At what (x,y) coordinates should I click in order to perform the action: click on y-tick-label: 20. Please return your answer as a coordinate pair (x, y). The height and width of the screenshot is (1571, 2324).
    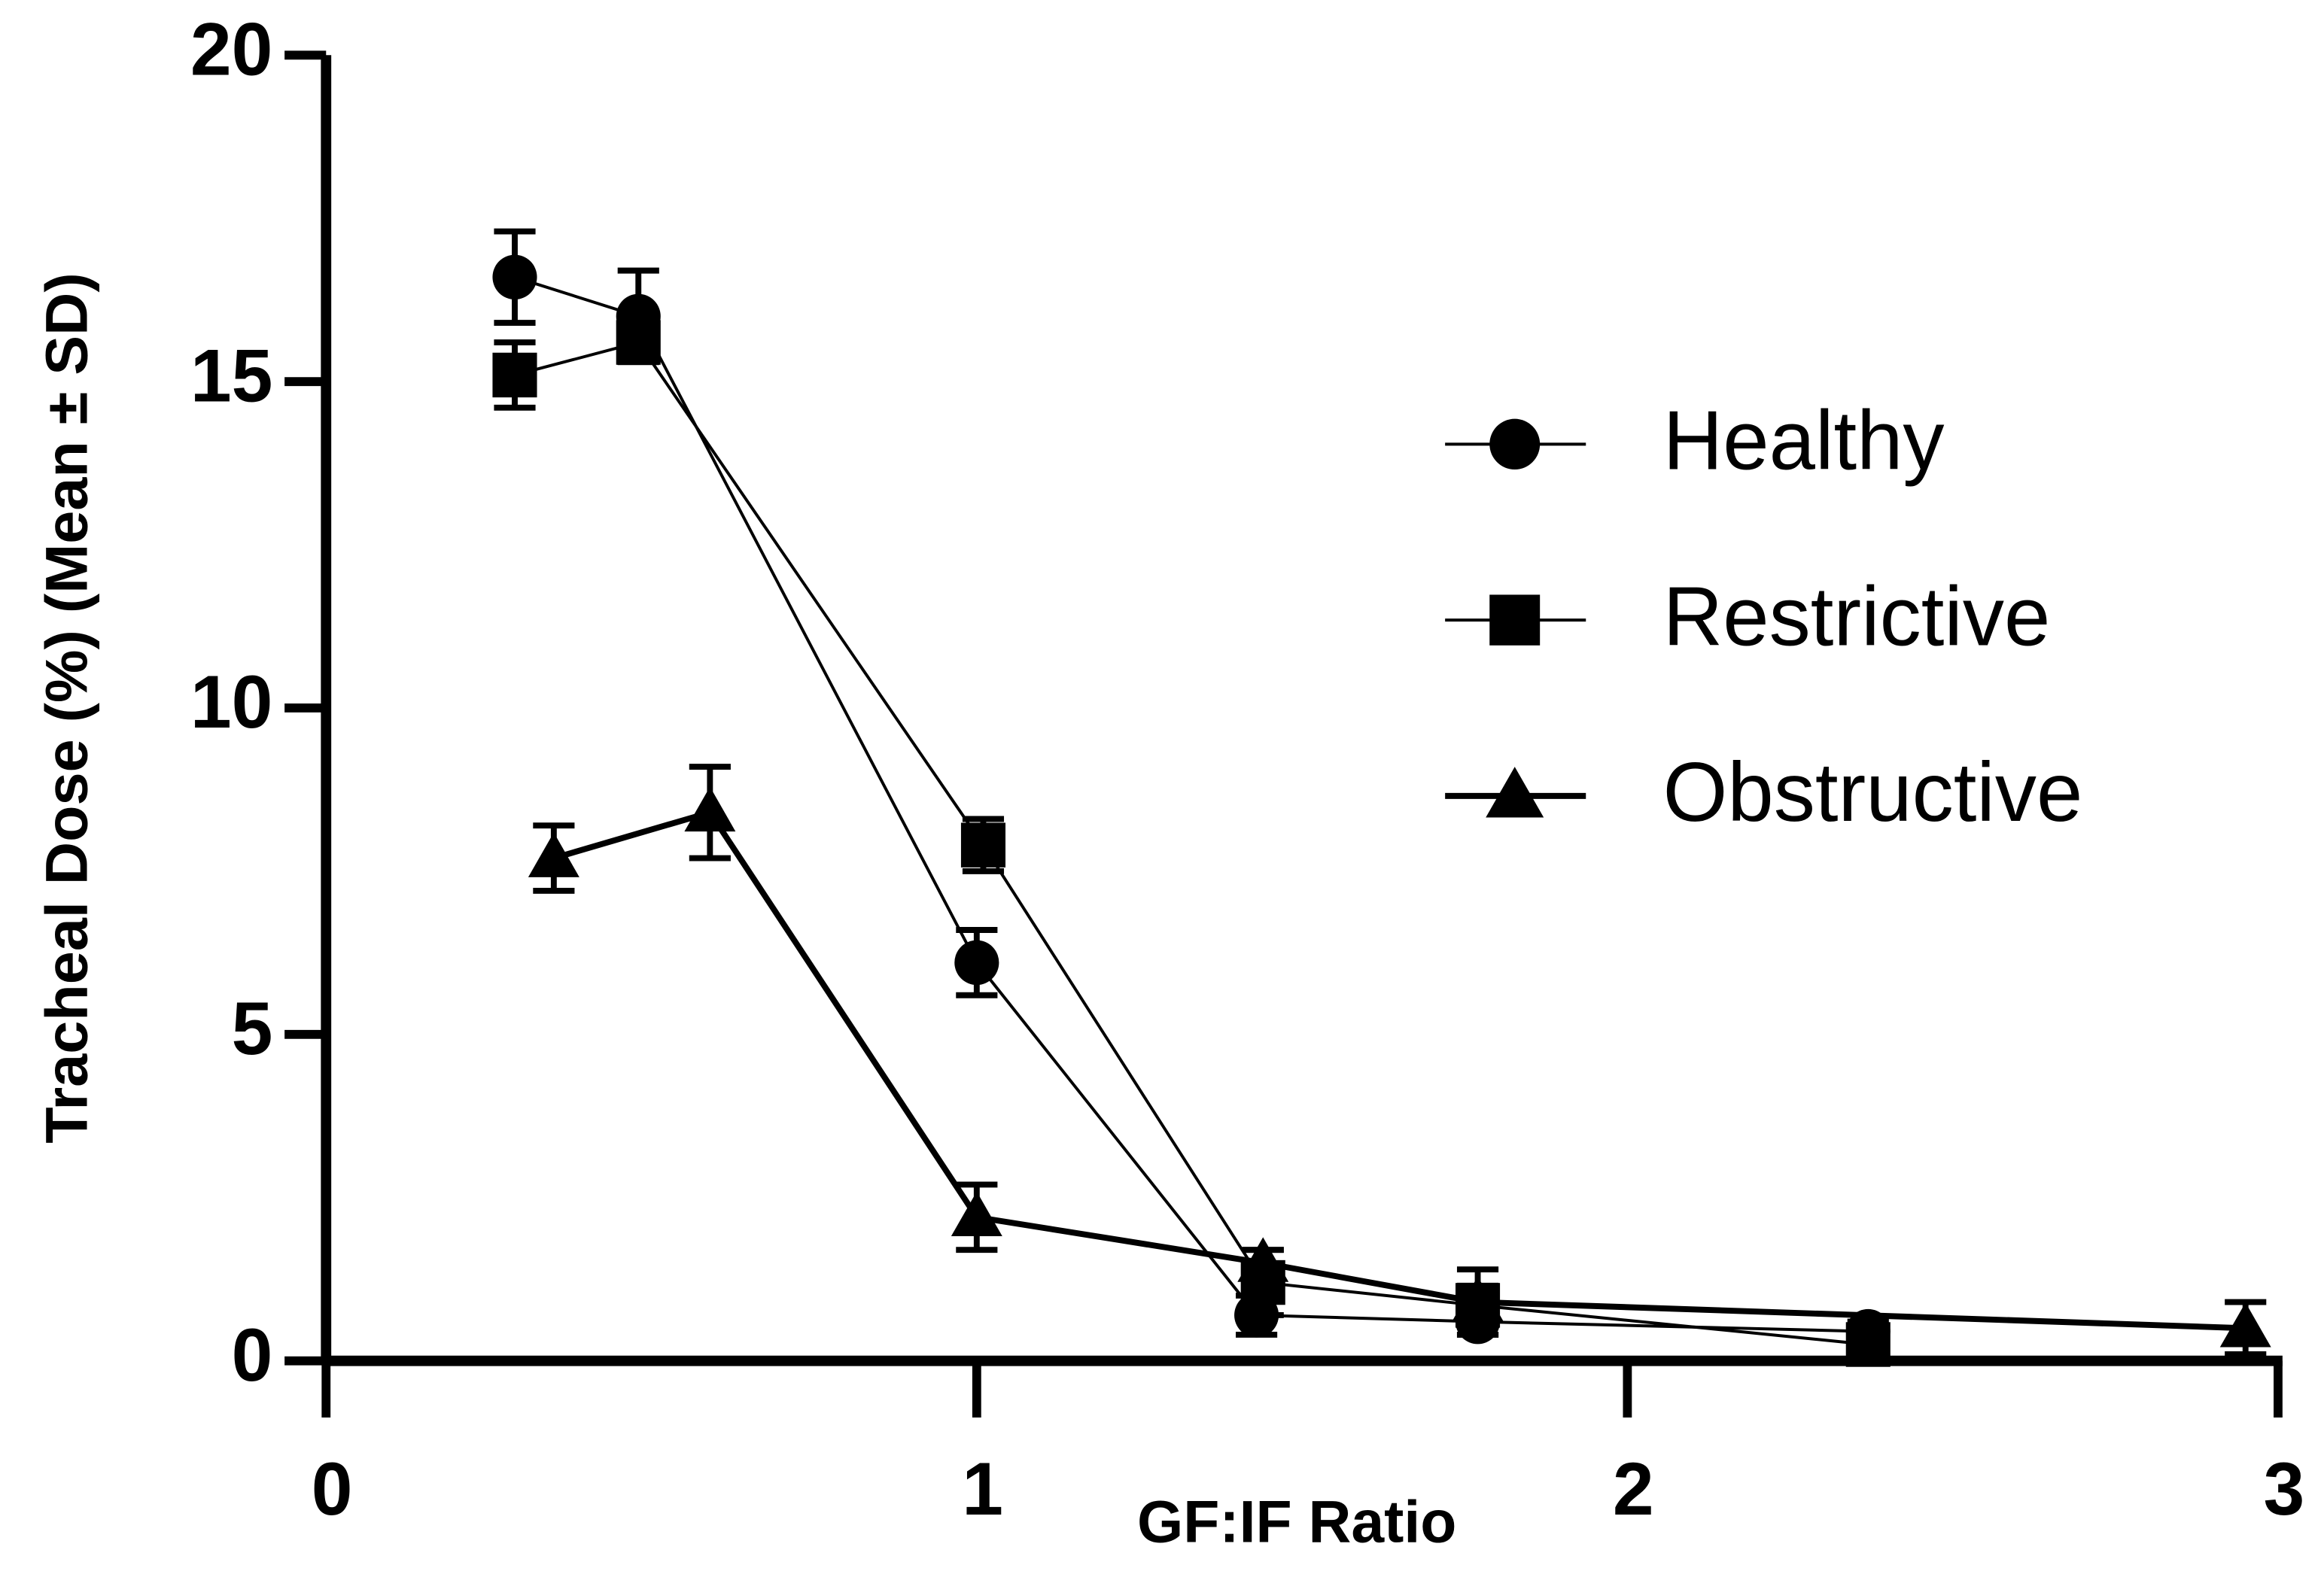
    Looking at the image, I should click on (231, 49).